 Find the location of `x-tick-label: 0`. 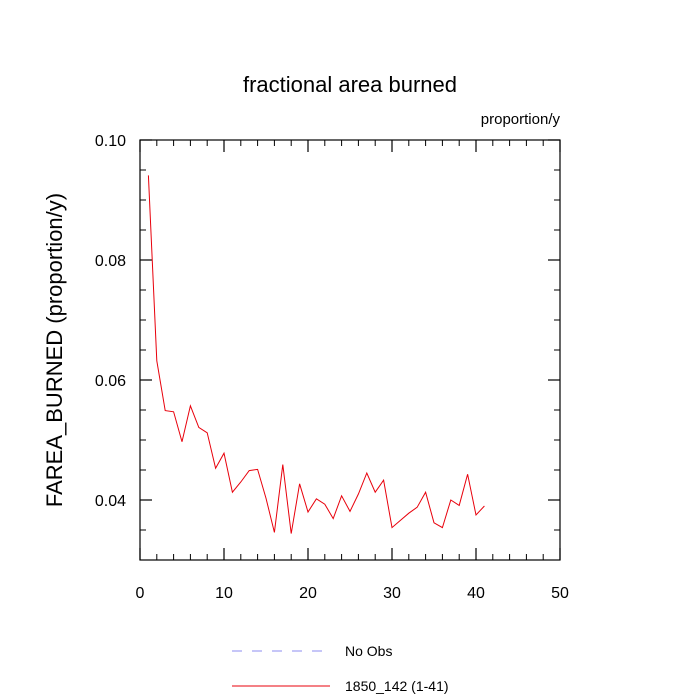

x-tick-label: 0 is located at coordinates (140, 593).